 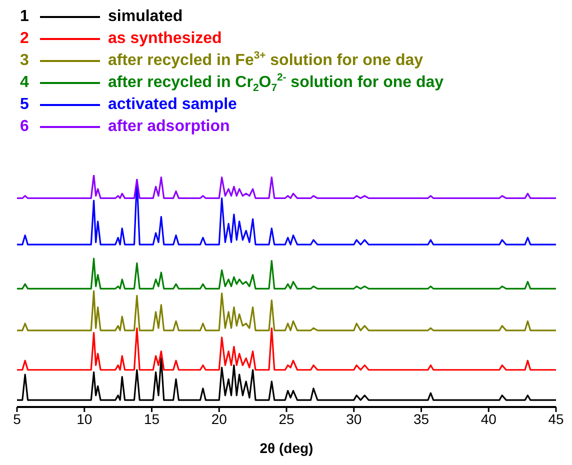 What do you see at coordinates (172, 105) in the screenshot?
I see `legend-label: activated sample` at bounding box center [172, 105].